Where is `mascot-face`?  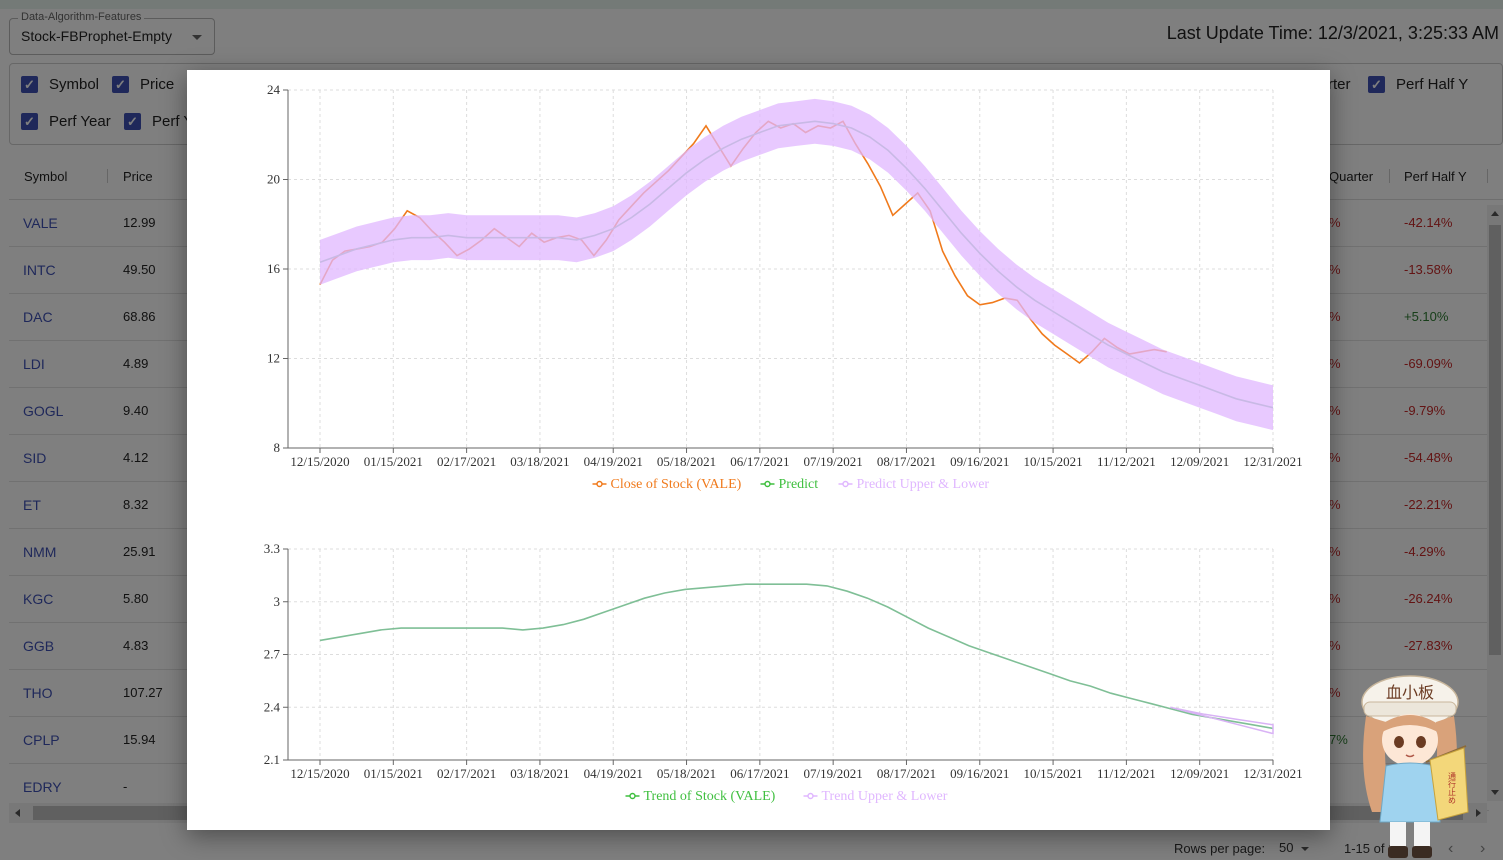
mascot-face is located at coordinates (1410, 740).